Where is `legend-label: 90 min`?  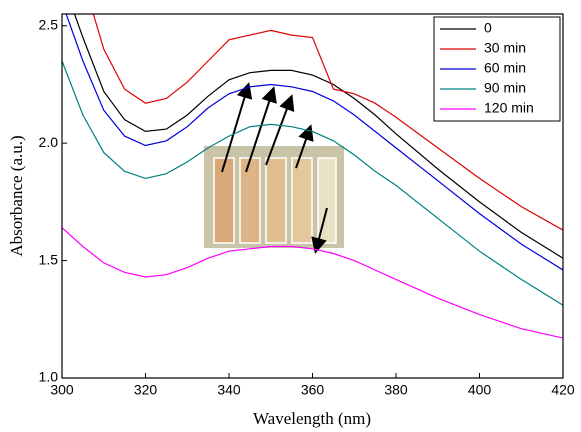
legend-label: 90 min is located at coordinates (505, 88).